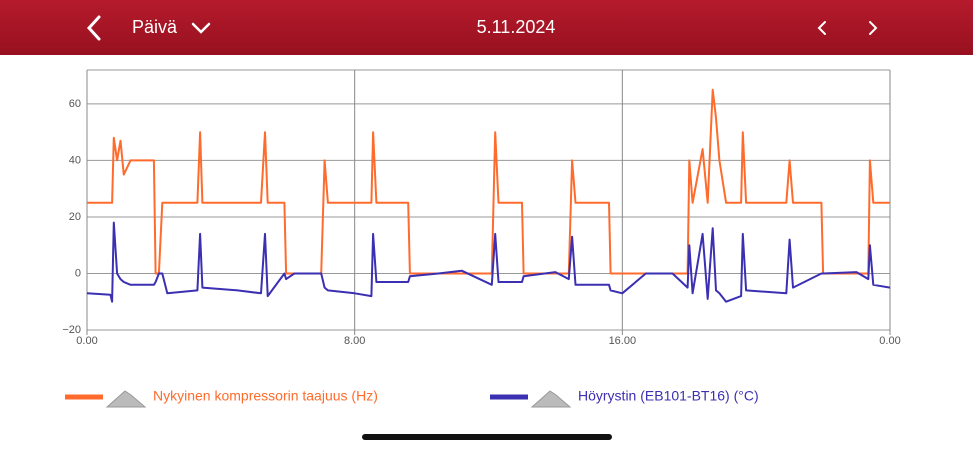 The height and width of the screenshot is (450, 973). Describe the element at coordinates (623, 341) in the screenshot. I see `x-tick-label: 16.00` at that location.